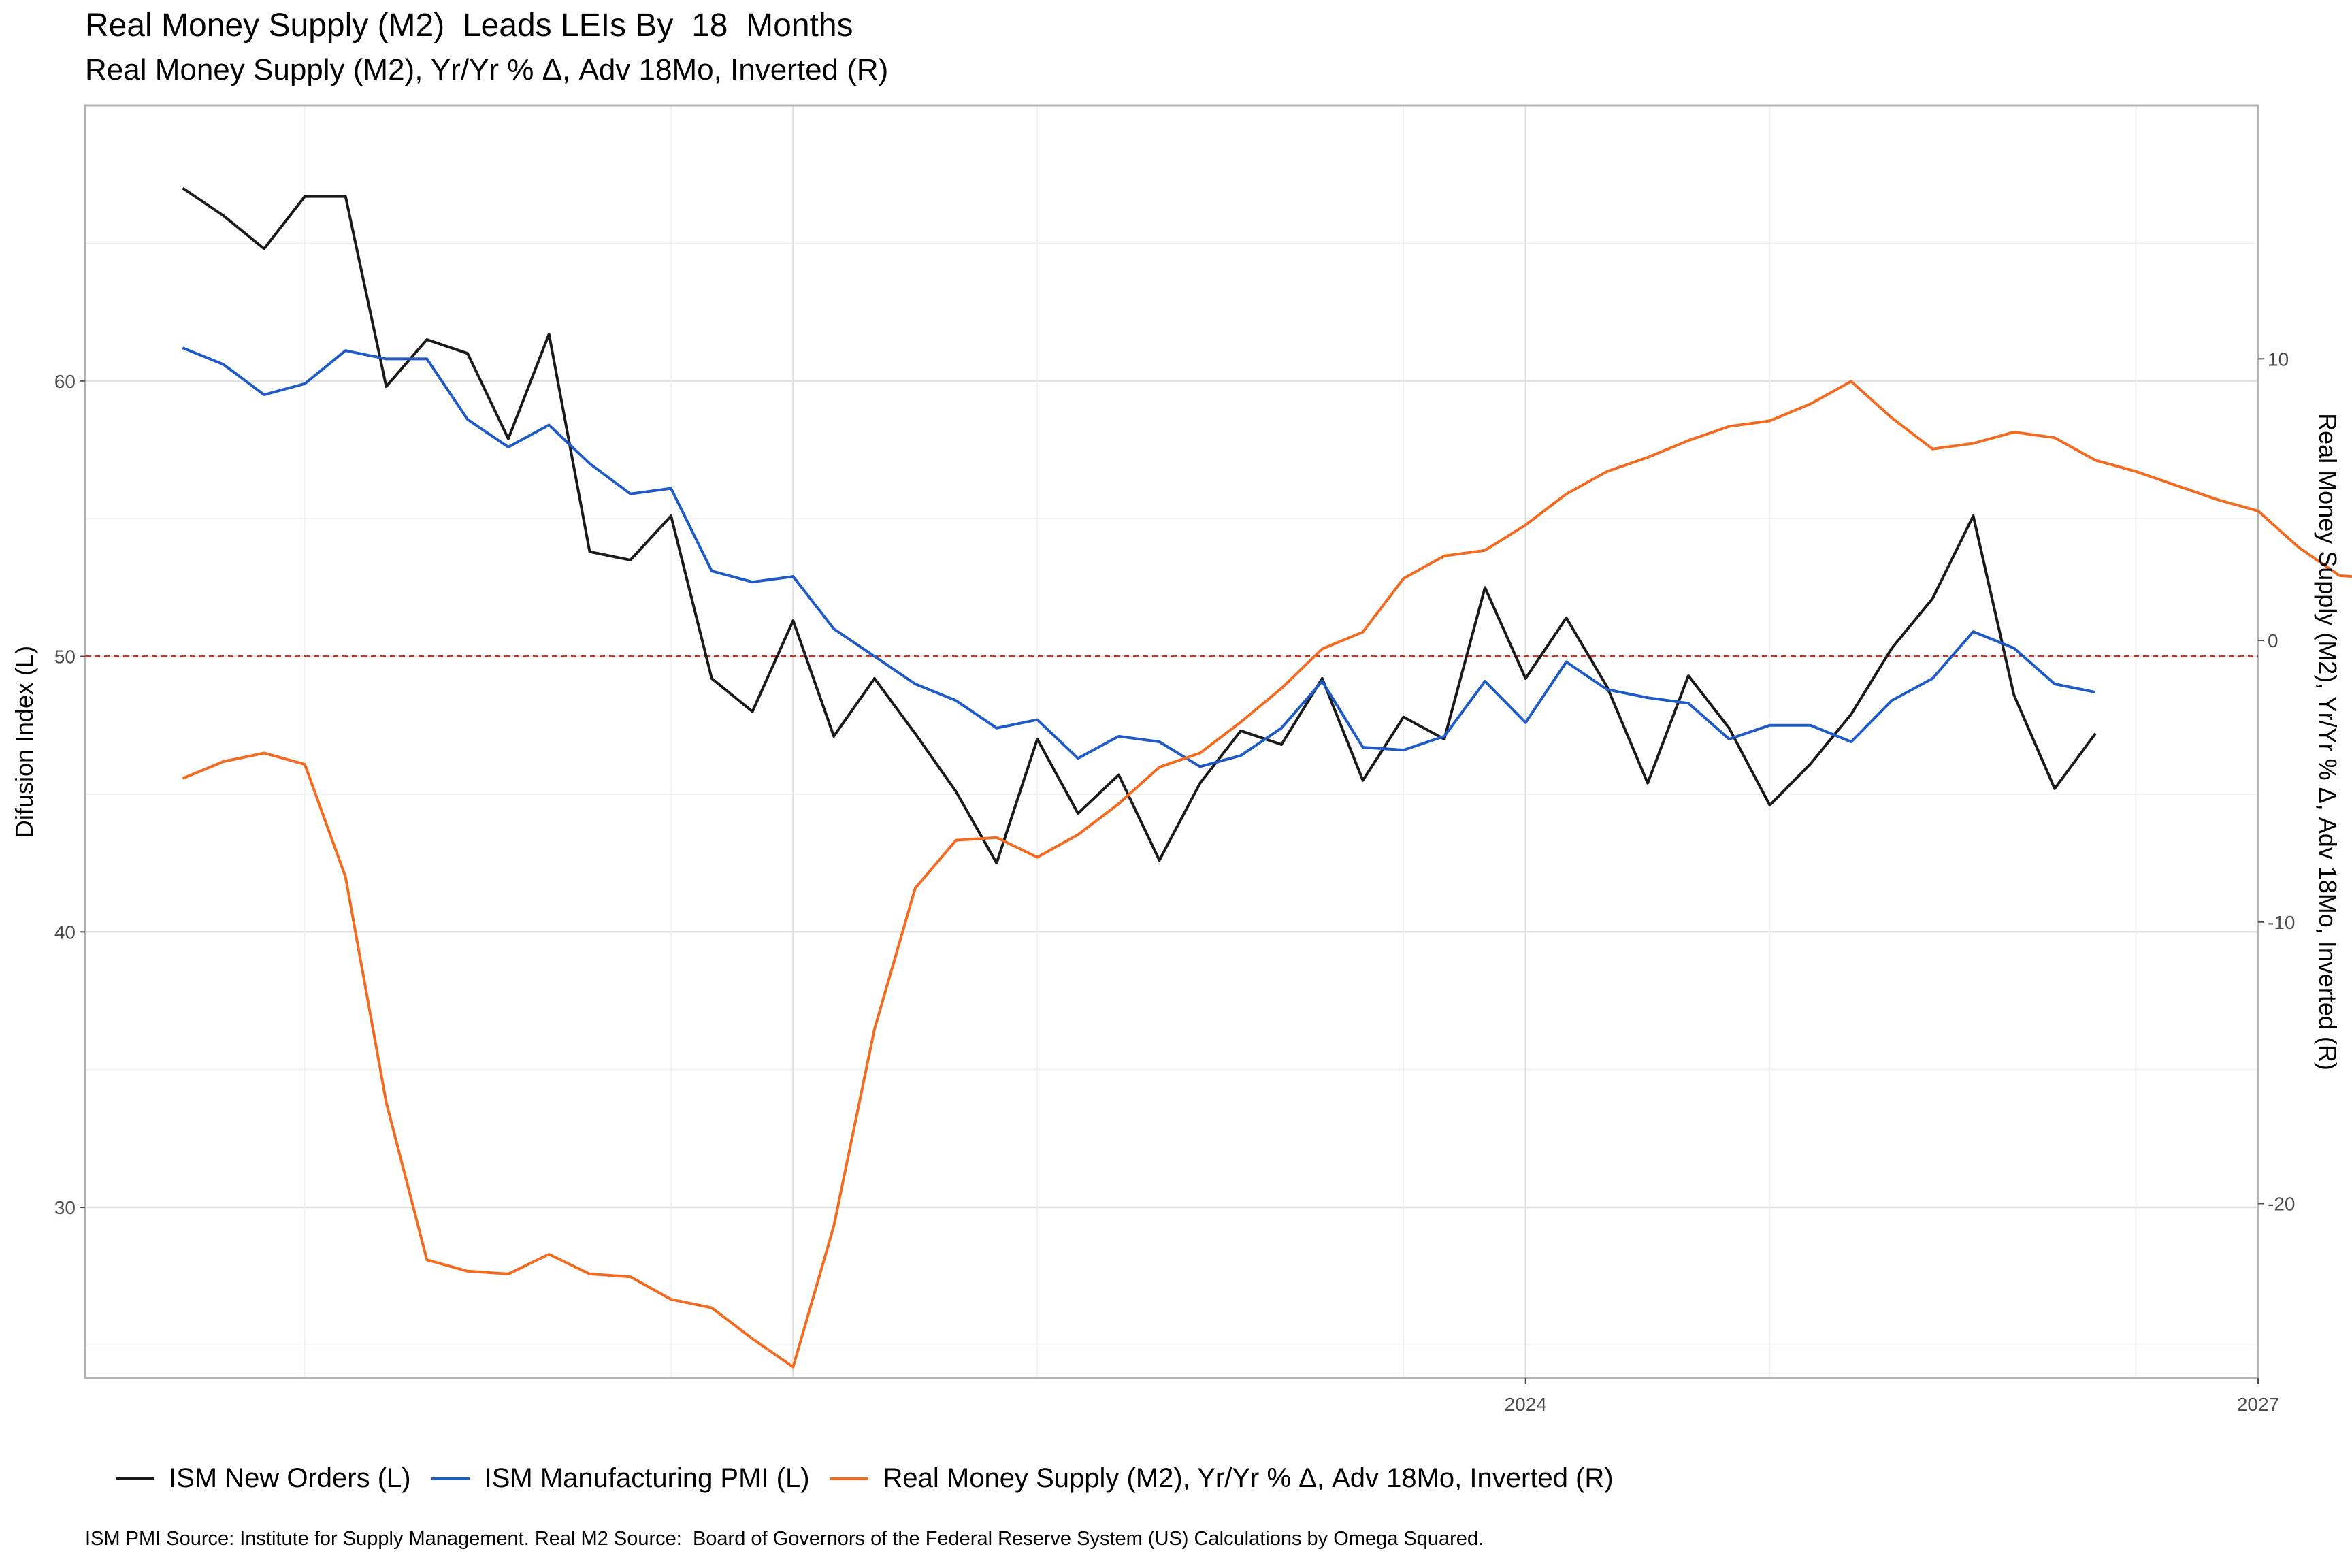 This screenshot has height=1568, width=2352. What do you see at coordinates (2258, 1404) in the screenshot?
I see `x-tick-label: 2027` at bounding box center [2258, 1404].